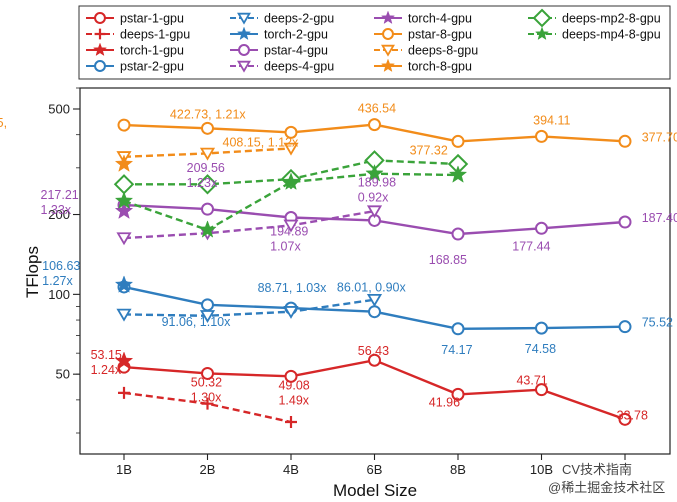 This screenshot has width=677, height=502. I want to click on y-axis: 50 100 200 500, so click(64, 260).